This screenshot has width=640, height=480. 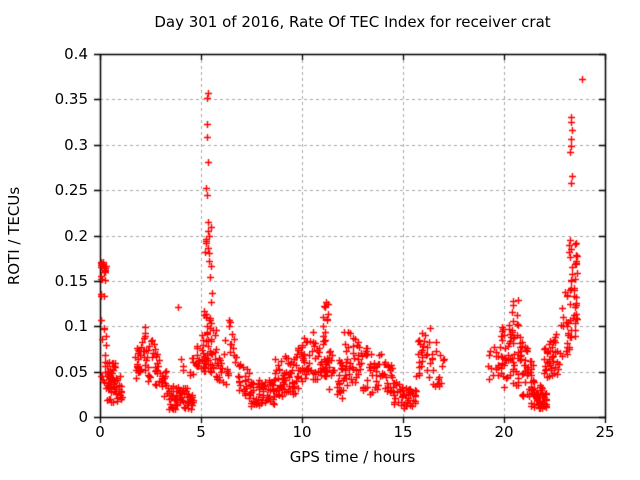 I want to click on y-tick-label: 0.35, so click(x=71, y=99).